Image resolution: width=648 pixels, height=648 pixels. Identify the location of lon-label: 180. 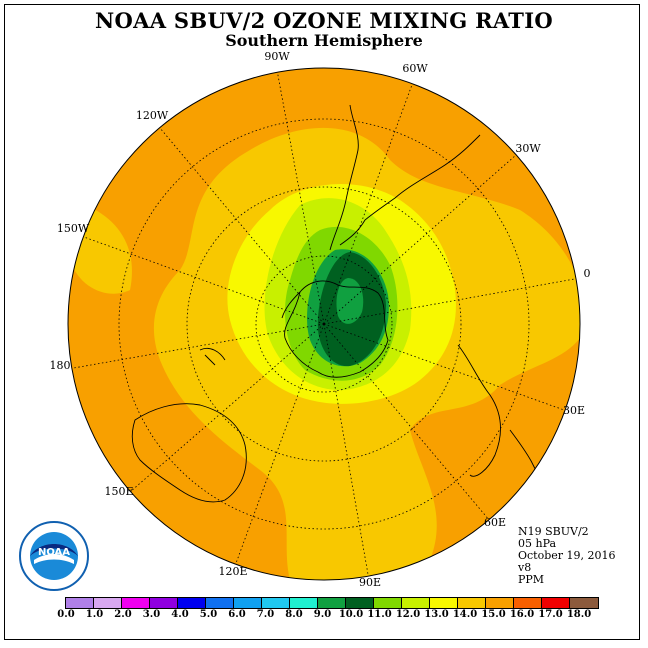
(60, 365).